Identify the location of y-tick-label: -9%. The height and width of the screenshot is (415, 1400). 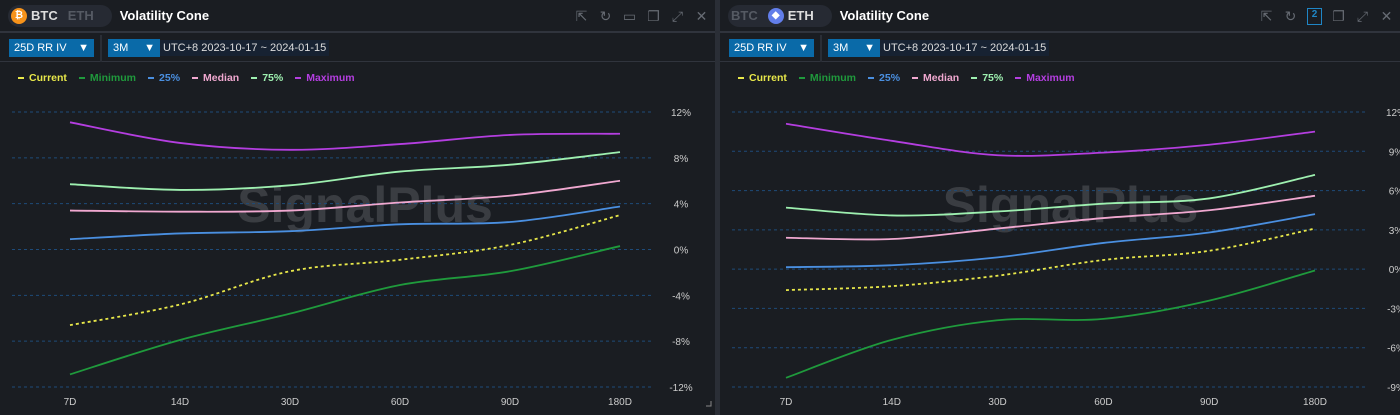
(1393, 388).